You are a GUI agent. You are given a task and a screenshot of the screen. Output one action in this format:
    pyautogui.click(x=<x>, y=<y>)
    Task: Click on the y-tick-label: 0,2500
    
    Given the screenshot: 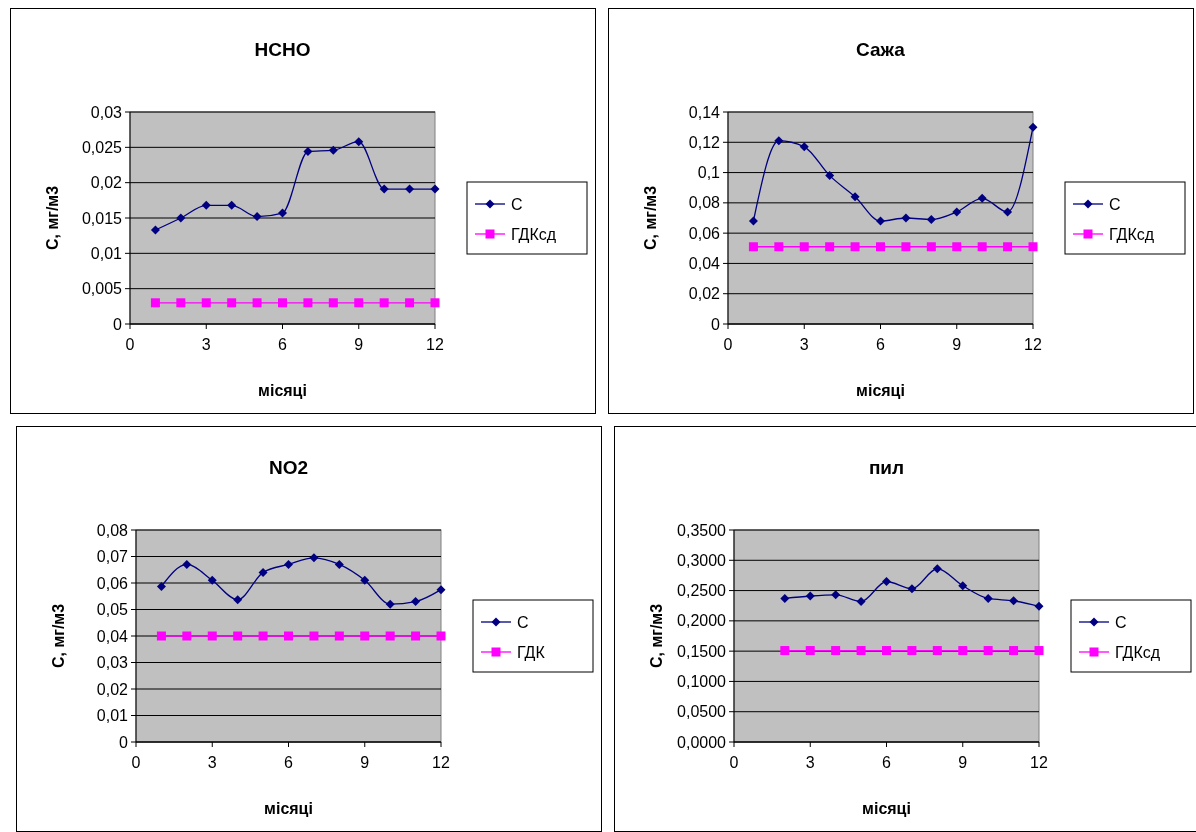 What is the action you would take?
    pyautogui.click(x=702, y=591)
    